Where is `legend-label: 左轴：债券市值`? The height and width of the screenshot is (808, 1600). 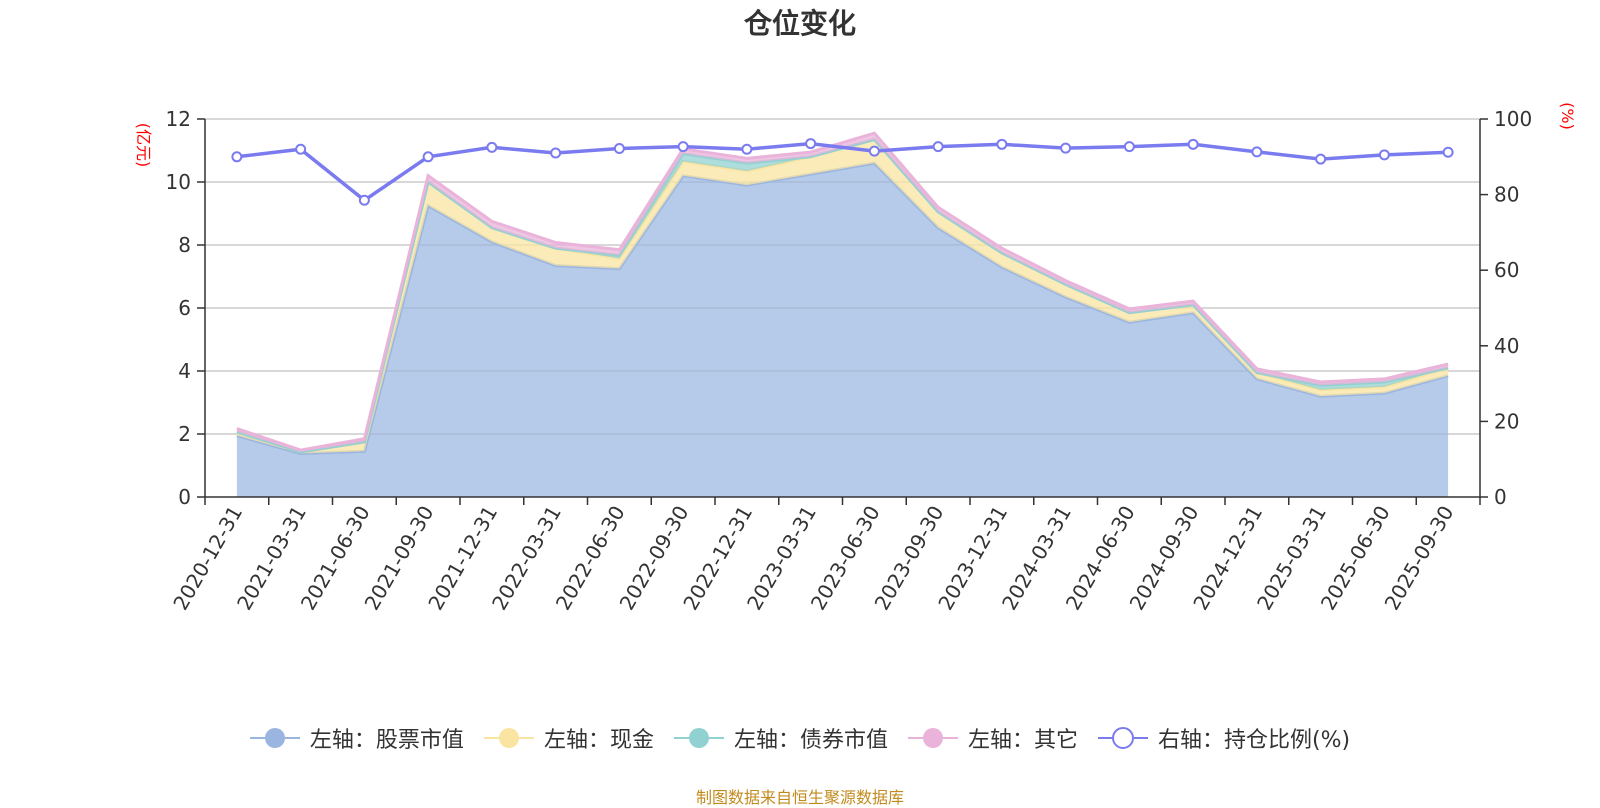
legend-label: 左轴：债券市值 is located at coordinates (810, 740).